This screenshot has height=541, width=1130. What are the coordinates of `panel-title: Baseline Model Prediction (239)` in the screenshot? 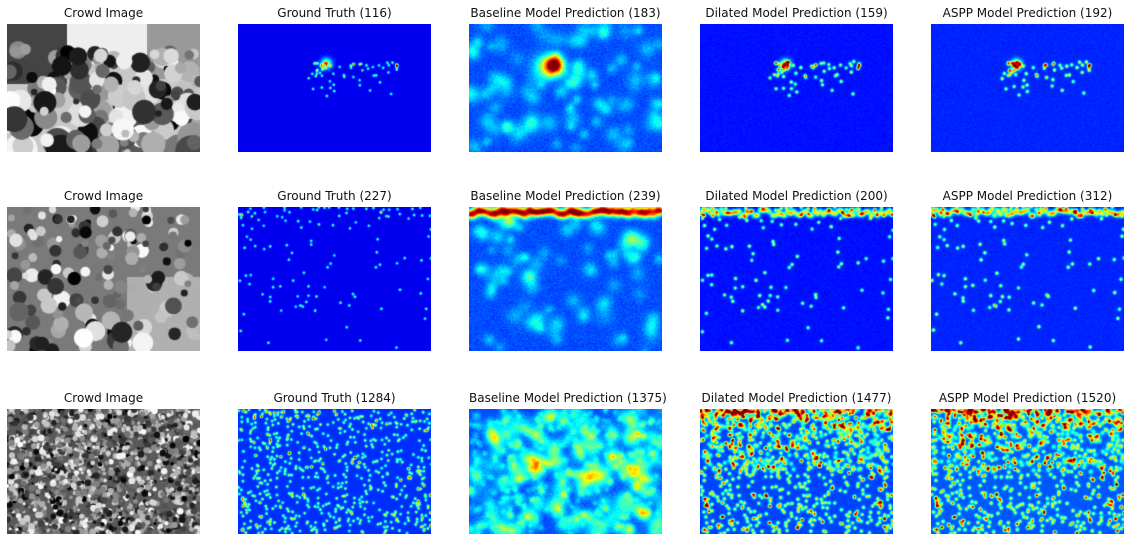 It's located at (565, 196).